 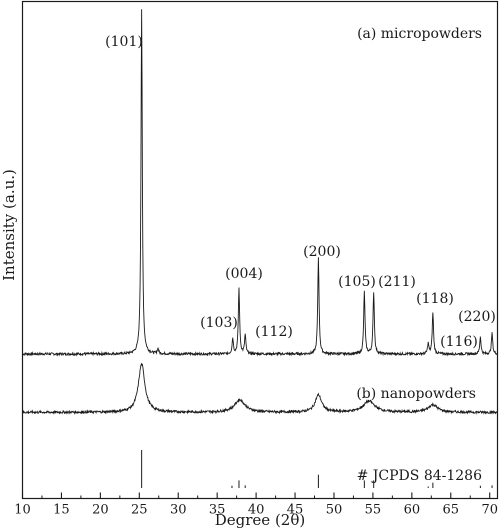 What do you see at coordinates (373, 510) in the screenshot?
I see `x-tick-label: 55` at bounding box center [373, 510].